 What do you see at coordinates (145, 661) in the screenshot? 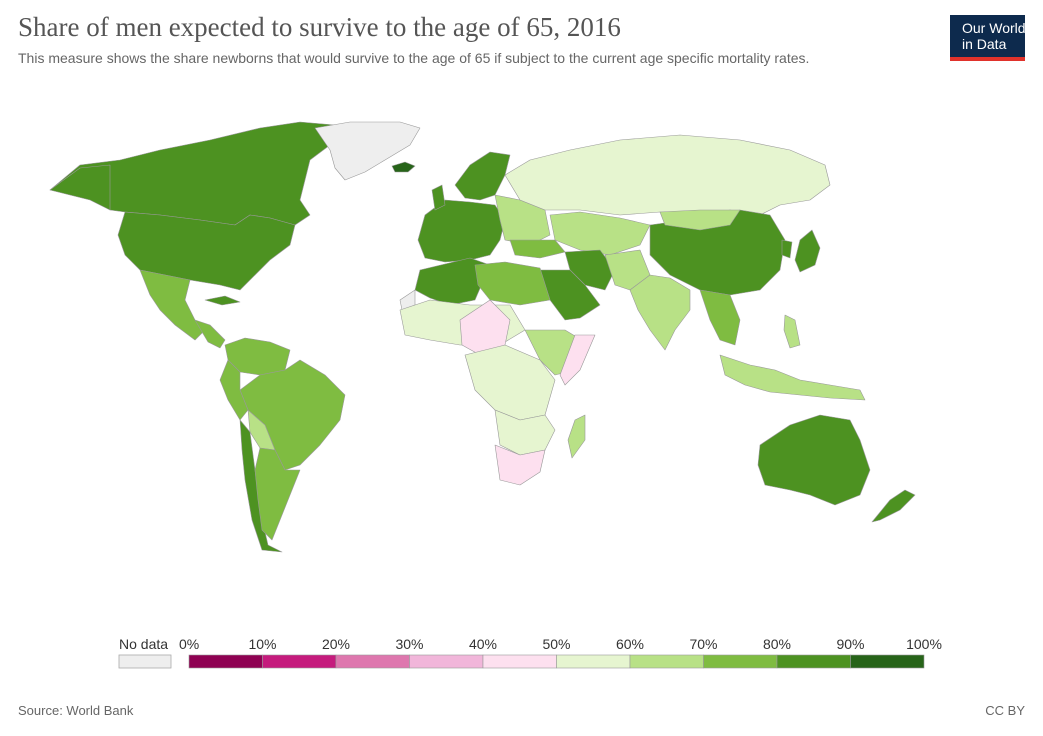
I see `legend-no-data-swatch` at bounding box center [145, 661].